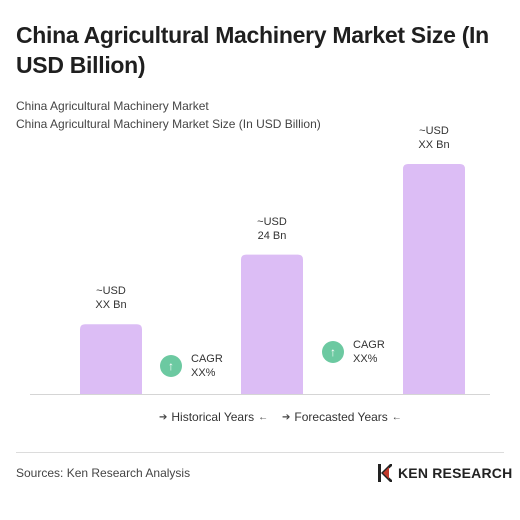  Describe the element at coordinates (455, 473) in the screenshot. I see `brand-name: KEN RESEARCH` at that location.